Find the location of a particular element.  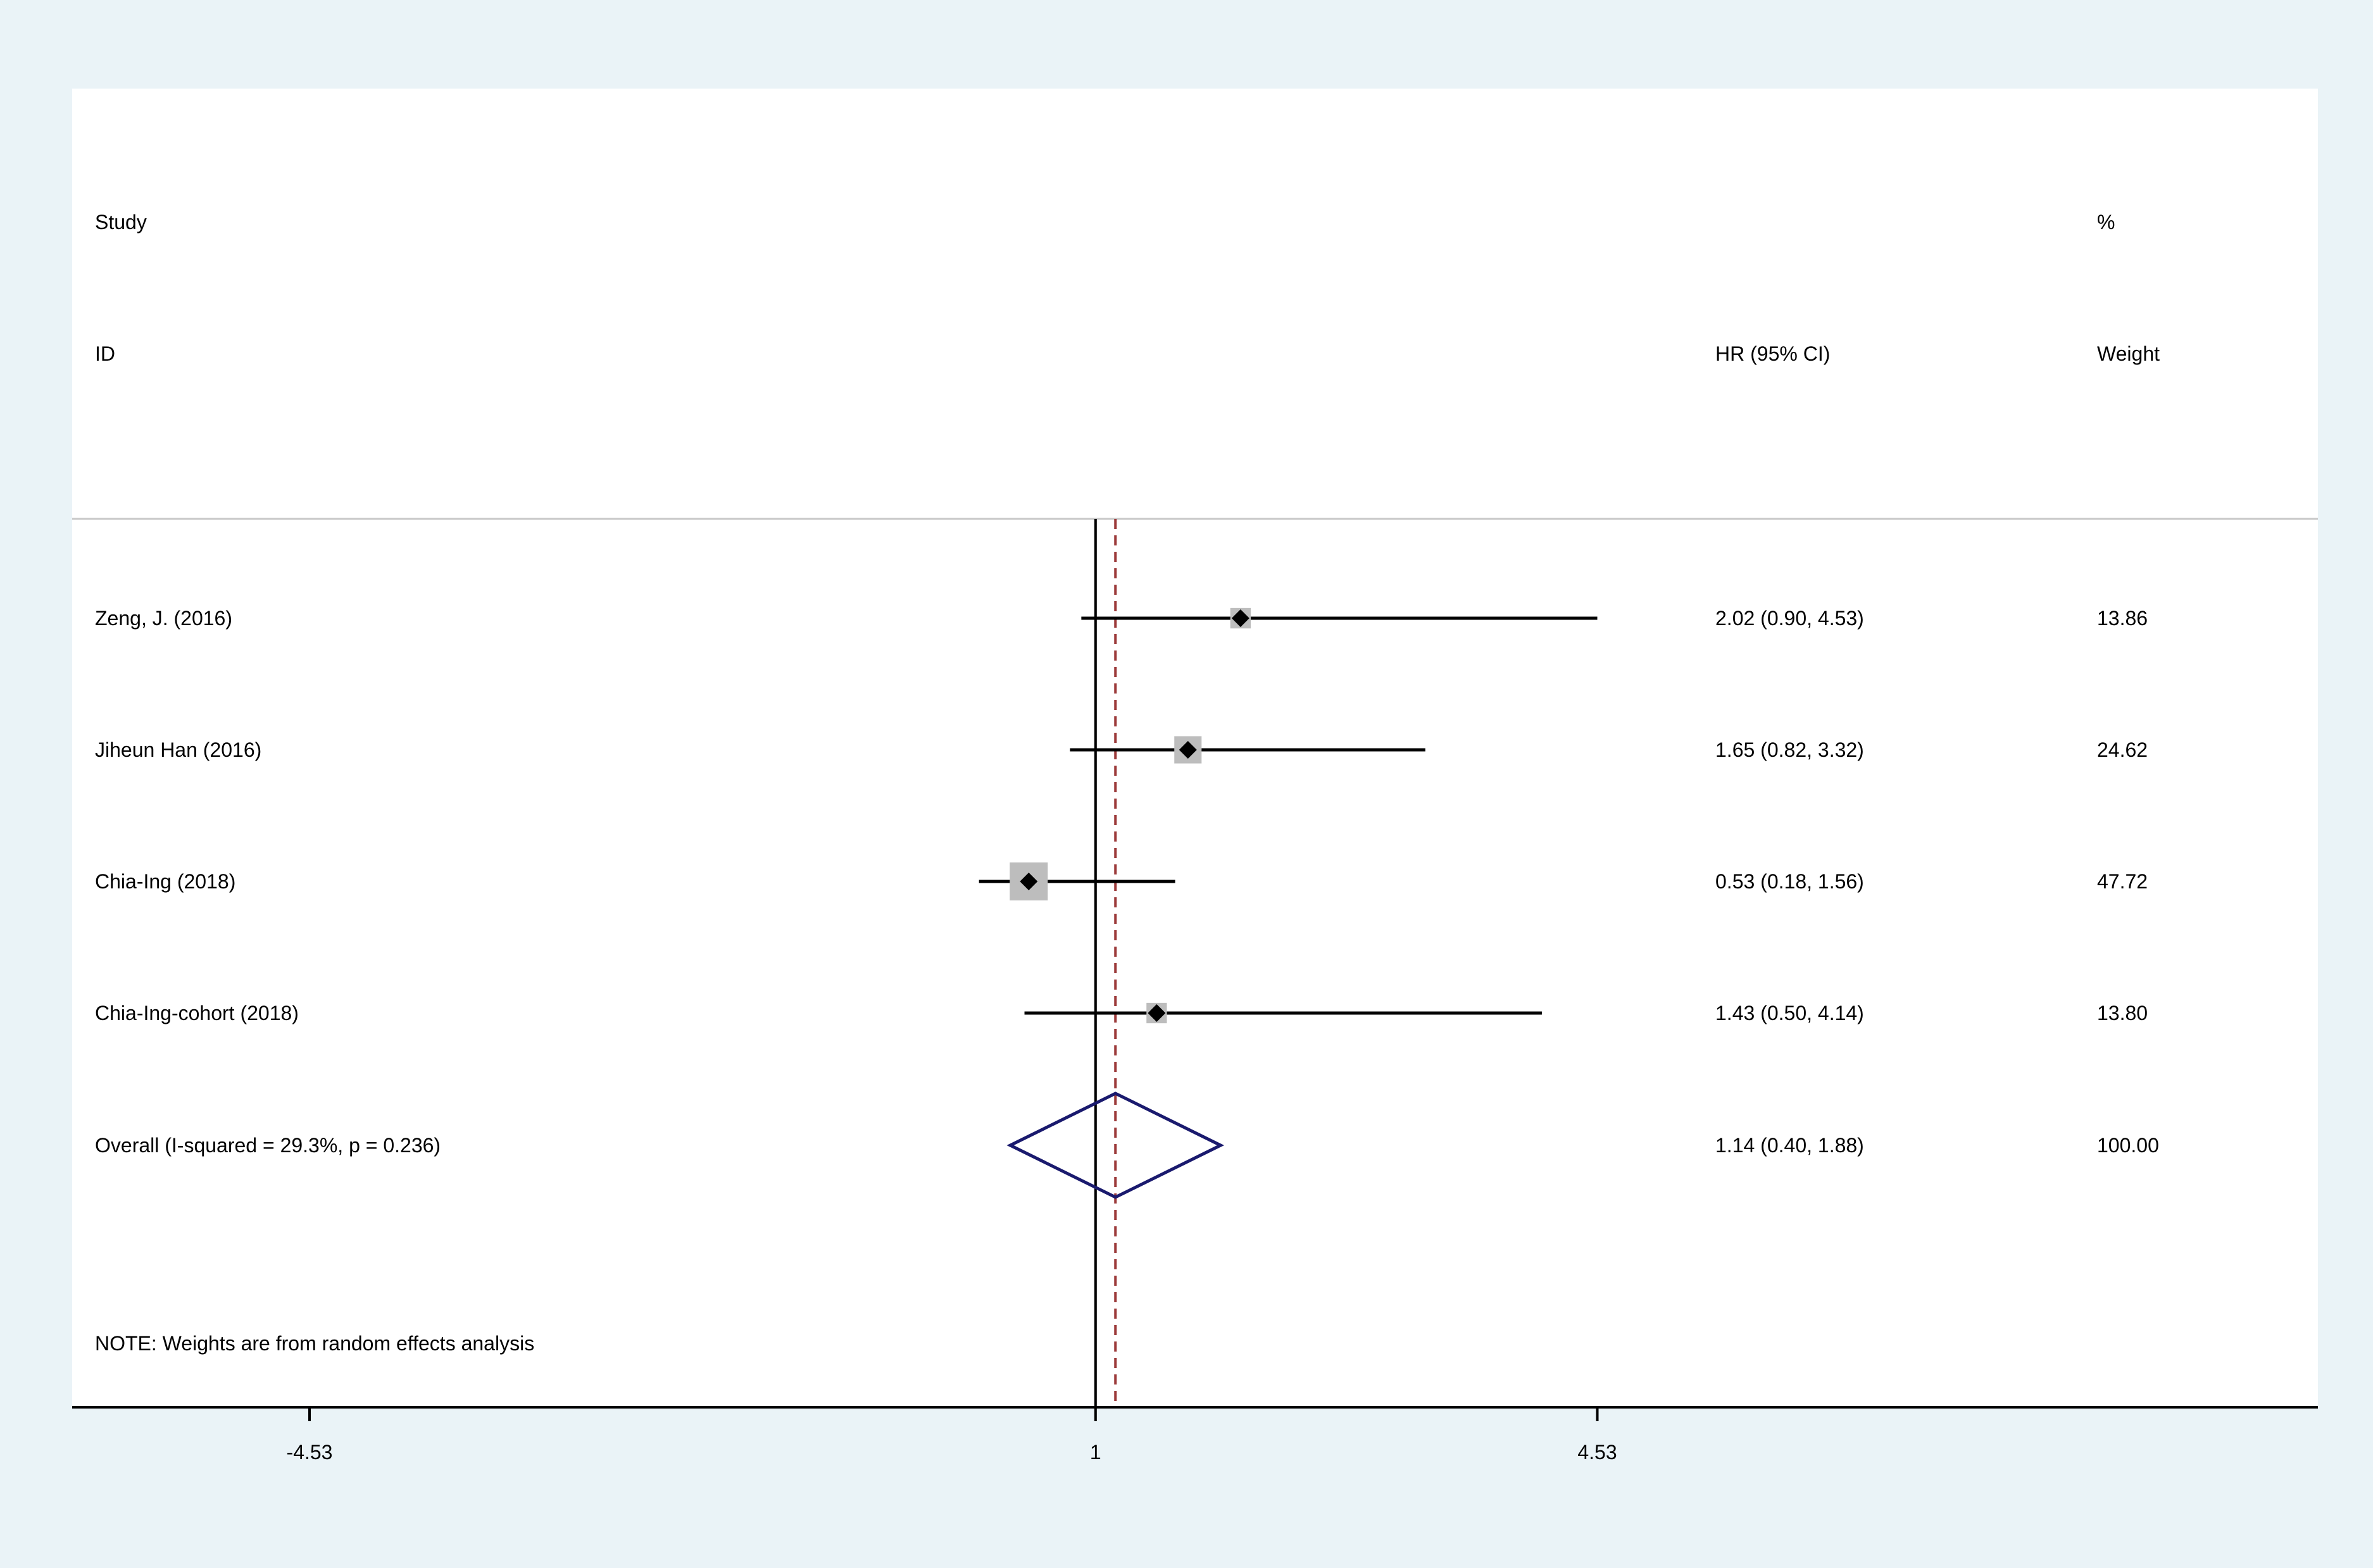

ci-text: 1.65 (0.82, 3.32) is located at coordinates (1789, 749).